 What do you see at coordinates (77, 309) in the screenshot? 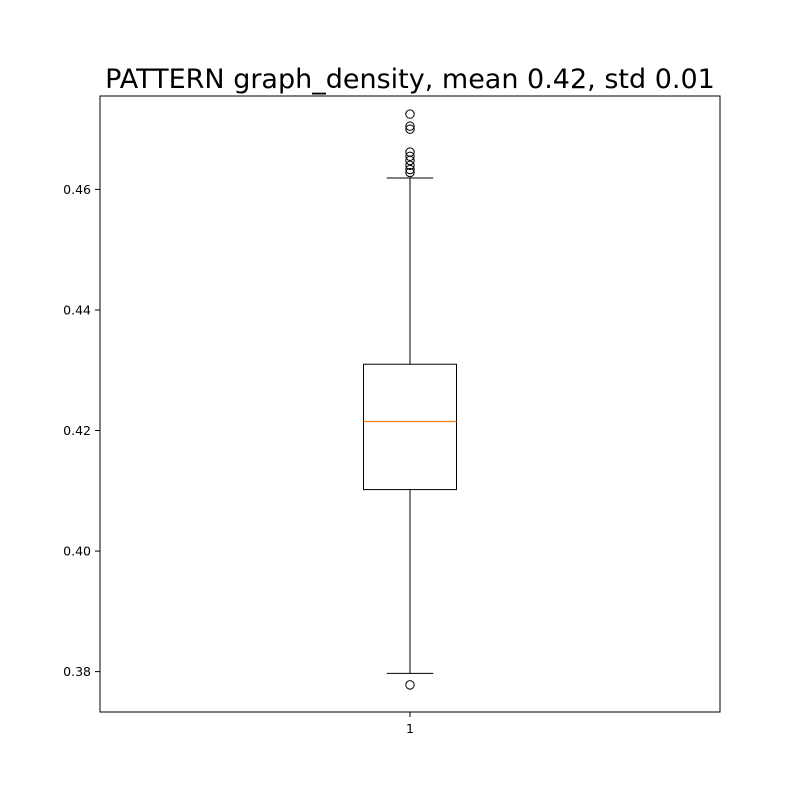
I see `y-tick-label: 0.44` at bounding box center [77, 309].